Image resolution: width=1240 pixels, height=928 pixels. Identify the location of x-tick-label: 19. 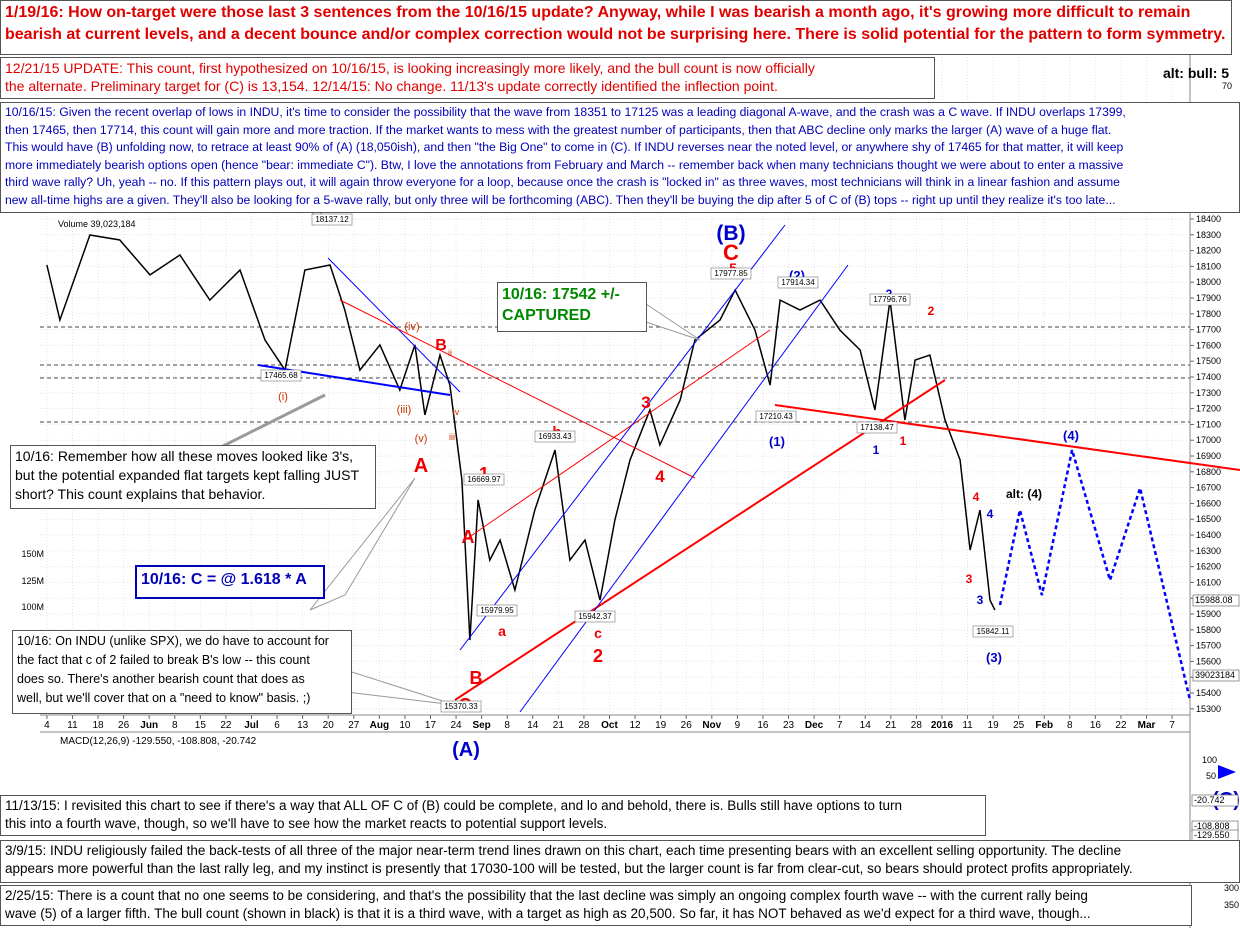
(994, 725).